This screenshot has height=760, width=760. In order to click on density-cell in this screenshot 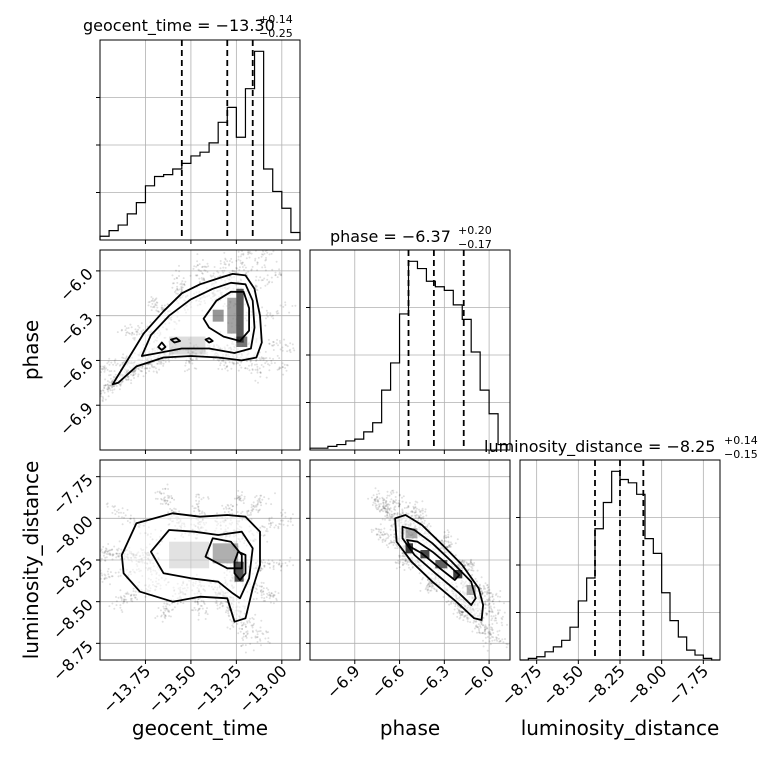, I will do `click(218, 315)`.